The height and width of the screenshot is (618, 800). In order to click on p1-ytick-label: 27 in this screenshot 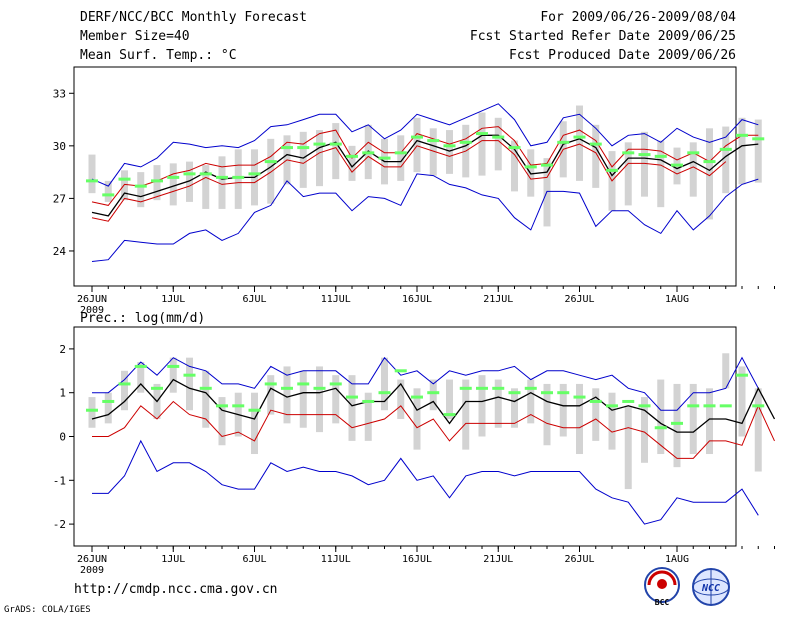, I will do `click(59, 198)`.